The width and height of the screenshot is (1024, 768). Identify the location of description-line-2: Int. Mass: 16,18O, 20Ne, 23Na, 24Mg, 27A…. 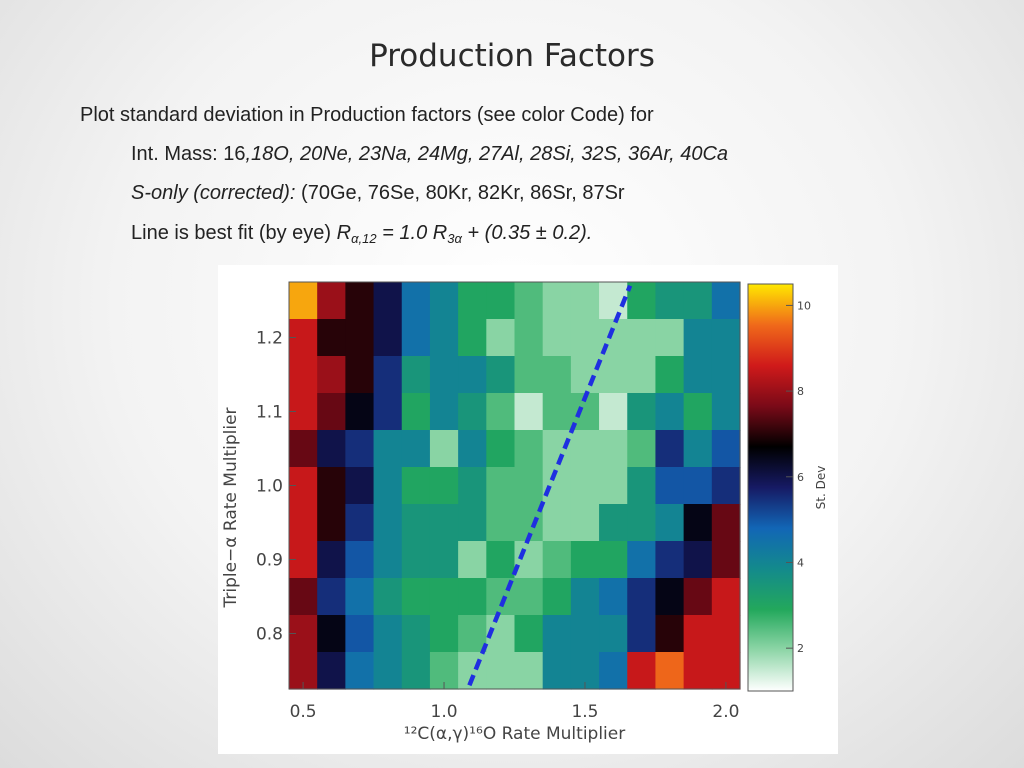
(429, 154).